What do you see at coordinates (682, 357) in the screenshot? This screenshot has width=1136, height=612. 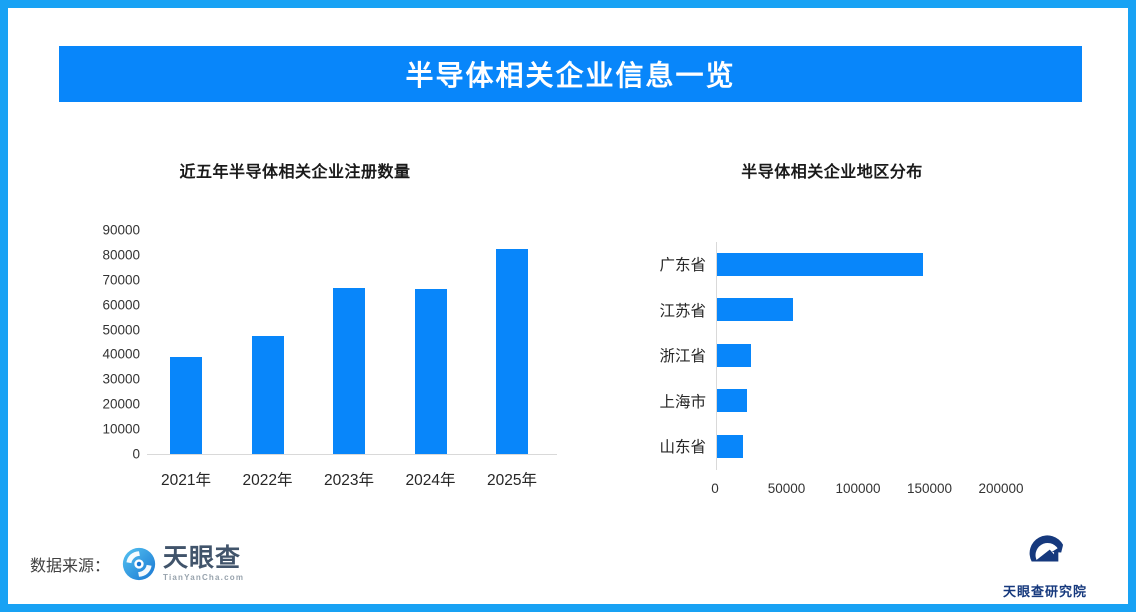 I see `region-label-2: 浙江省` at bounding box center [682, 357].